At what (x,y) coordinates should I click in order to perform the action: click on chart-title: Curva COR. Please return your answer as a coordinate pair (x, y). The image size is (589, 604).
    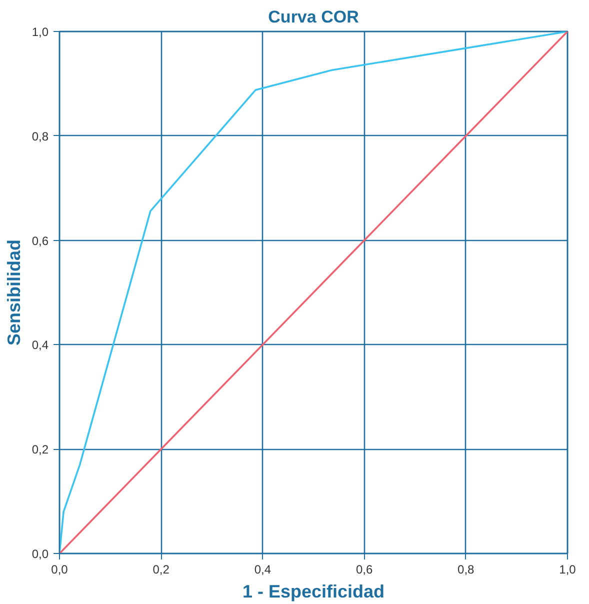
    Looking at the image, I should click on (313, 17).